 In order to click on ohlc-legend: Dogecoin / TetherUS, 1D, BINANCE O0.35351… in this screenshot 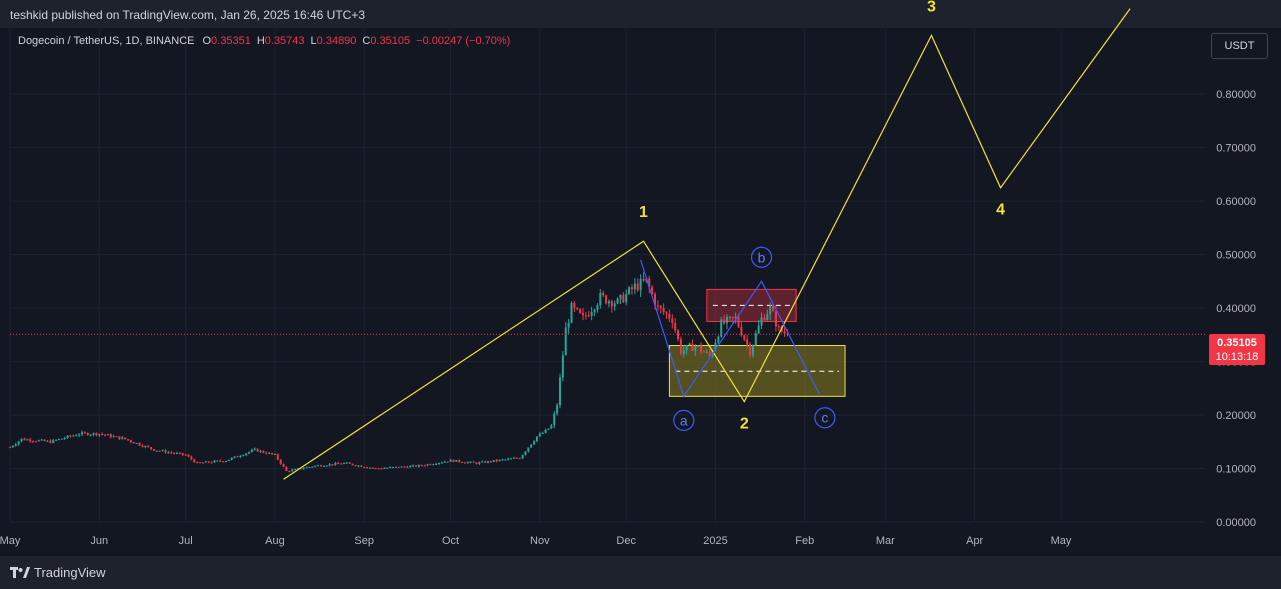, I will do `click(267, 41)`.